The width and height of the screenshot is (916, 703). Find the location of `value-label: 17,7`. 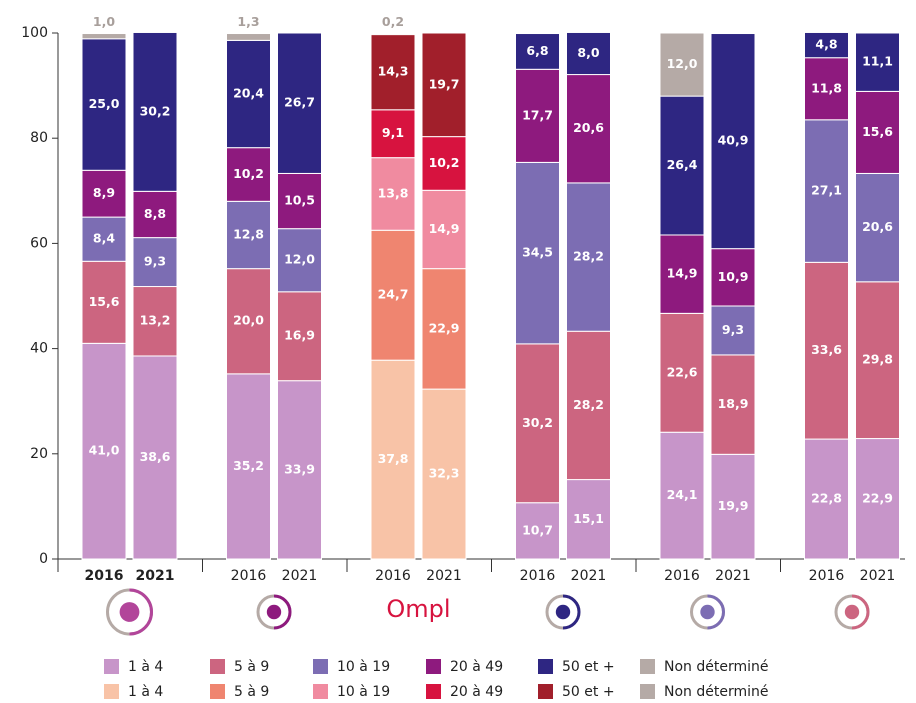

value-label: 17,7 is located at coordinates (537, 114).